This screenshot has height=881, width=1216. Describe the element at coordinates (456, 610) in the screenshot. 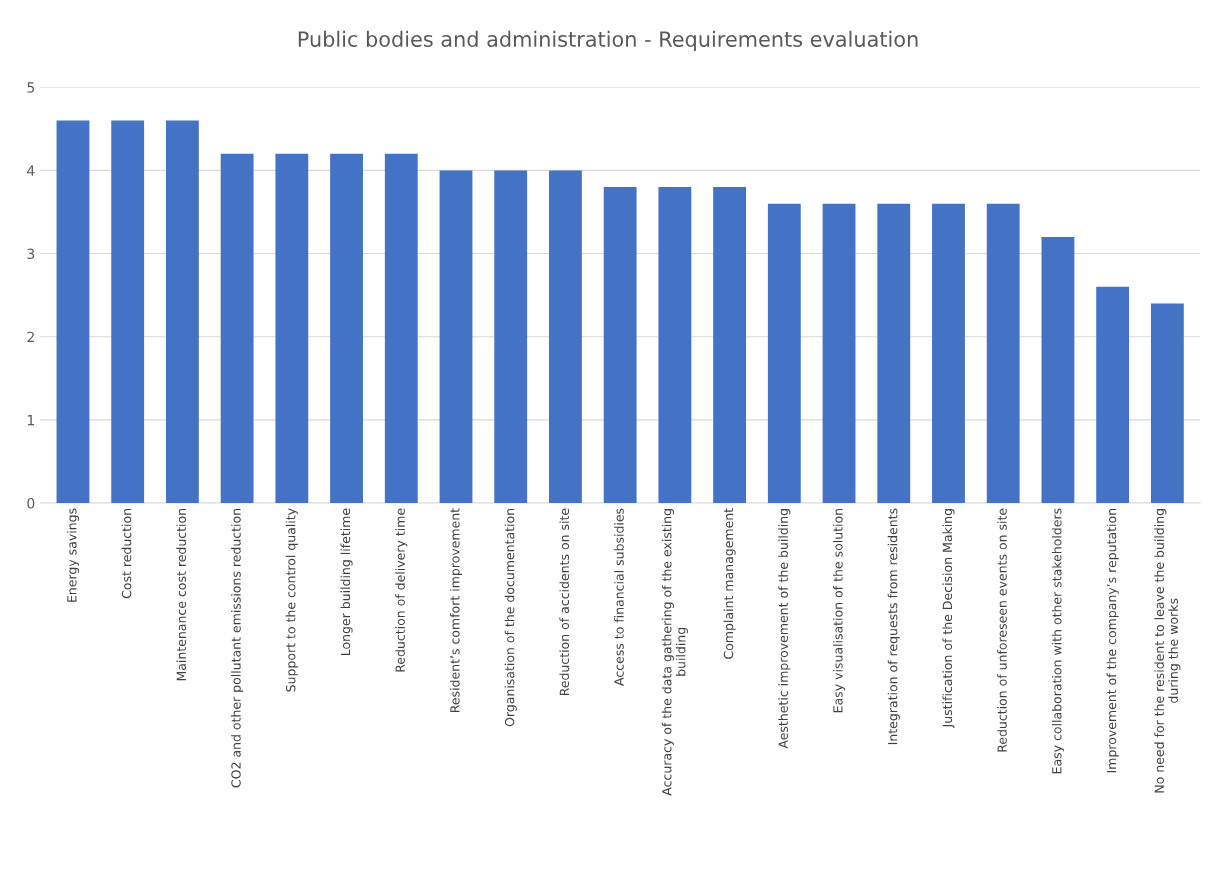

I see `x-tick-label: Resident’s comfort improvement` at that location.